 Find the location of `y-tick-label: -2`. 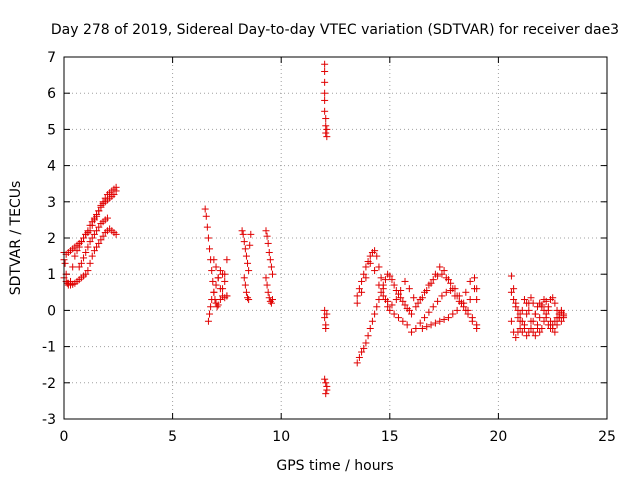

y-tick-label: -2 is located at coordinates (49, 384).